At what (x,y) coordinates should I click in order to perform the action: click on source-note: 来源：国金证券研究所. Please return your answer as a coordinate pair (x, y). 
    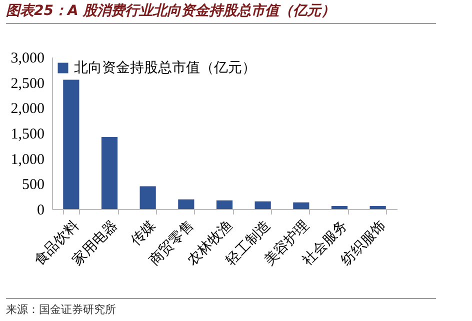
    Looking at the image, I should click on (221, 307).